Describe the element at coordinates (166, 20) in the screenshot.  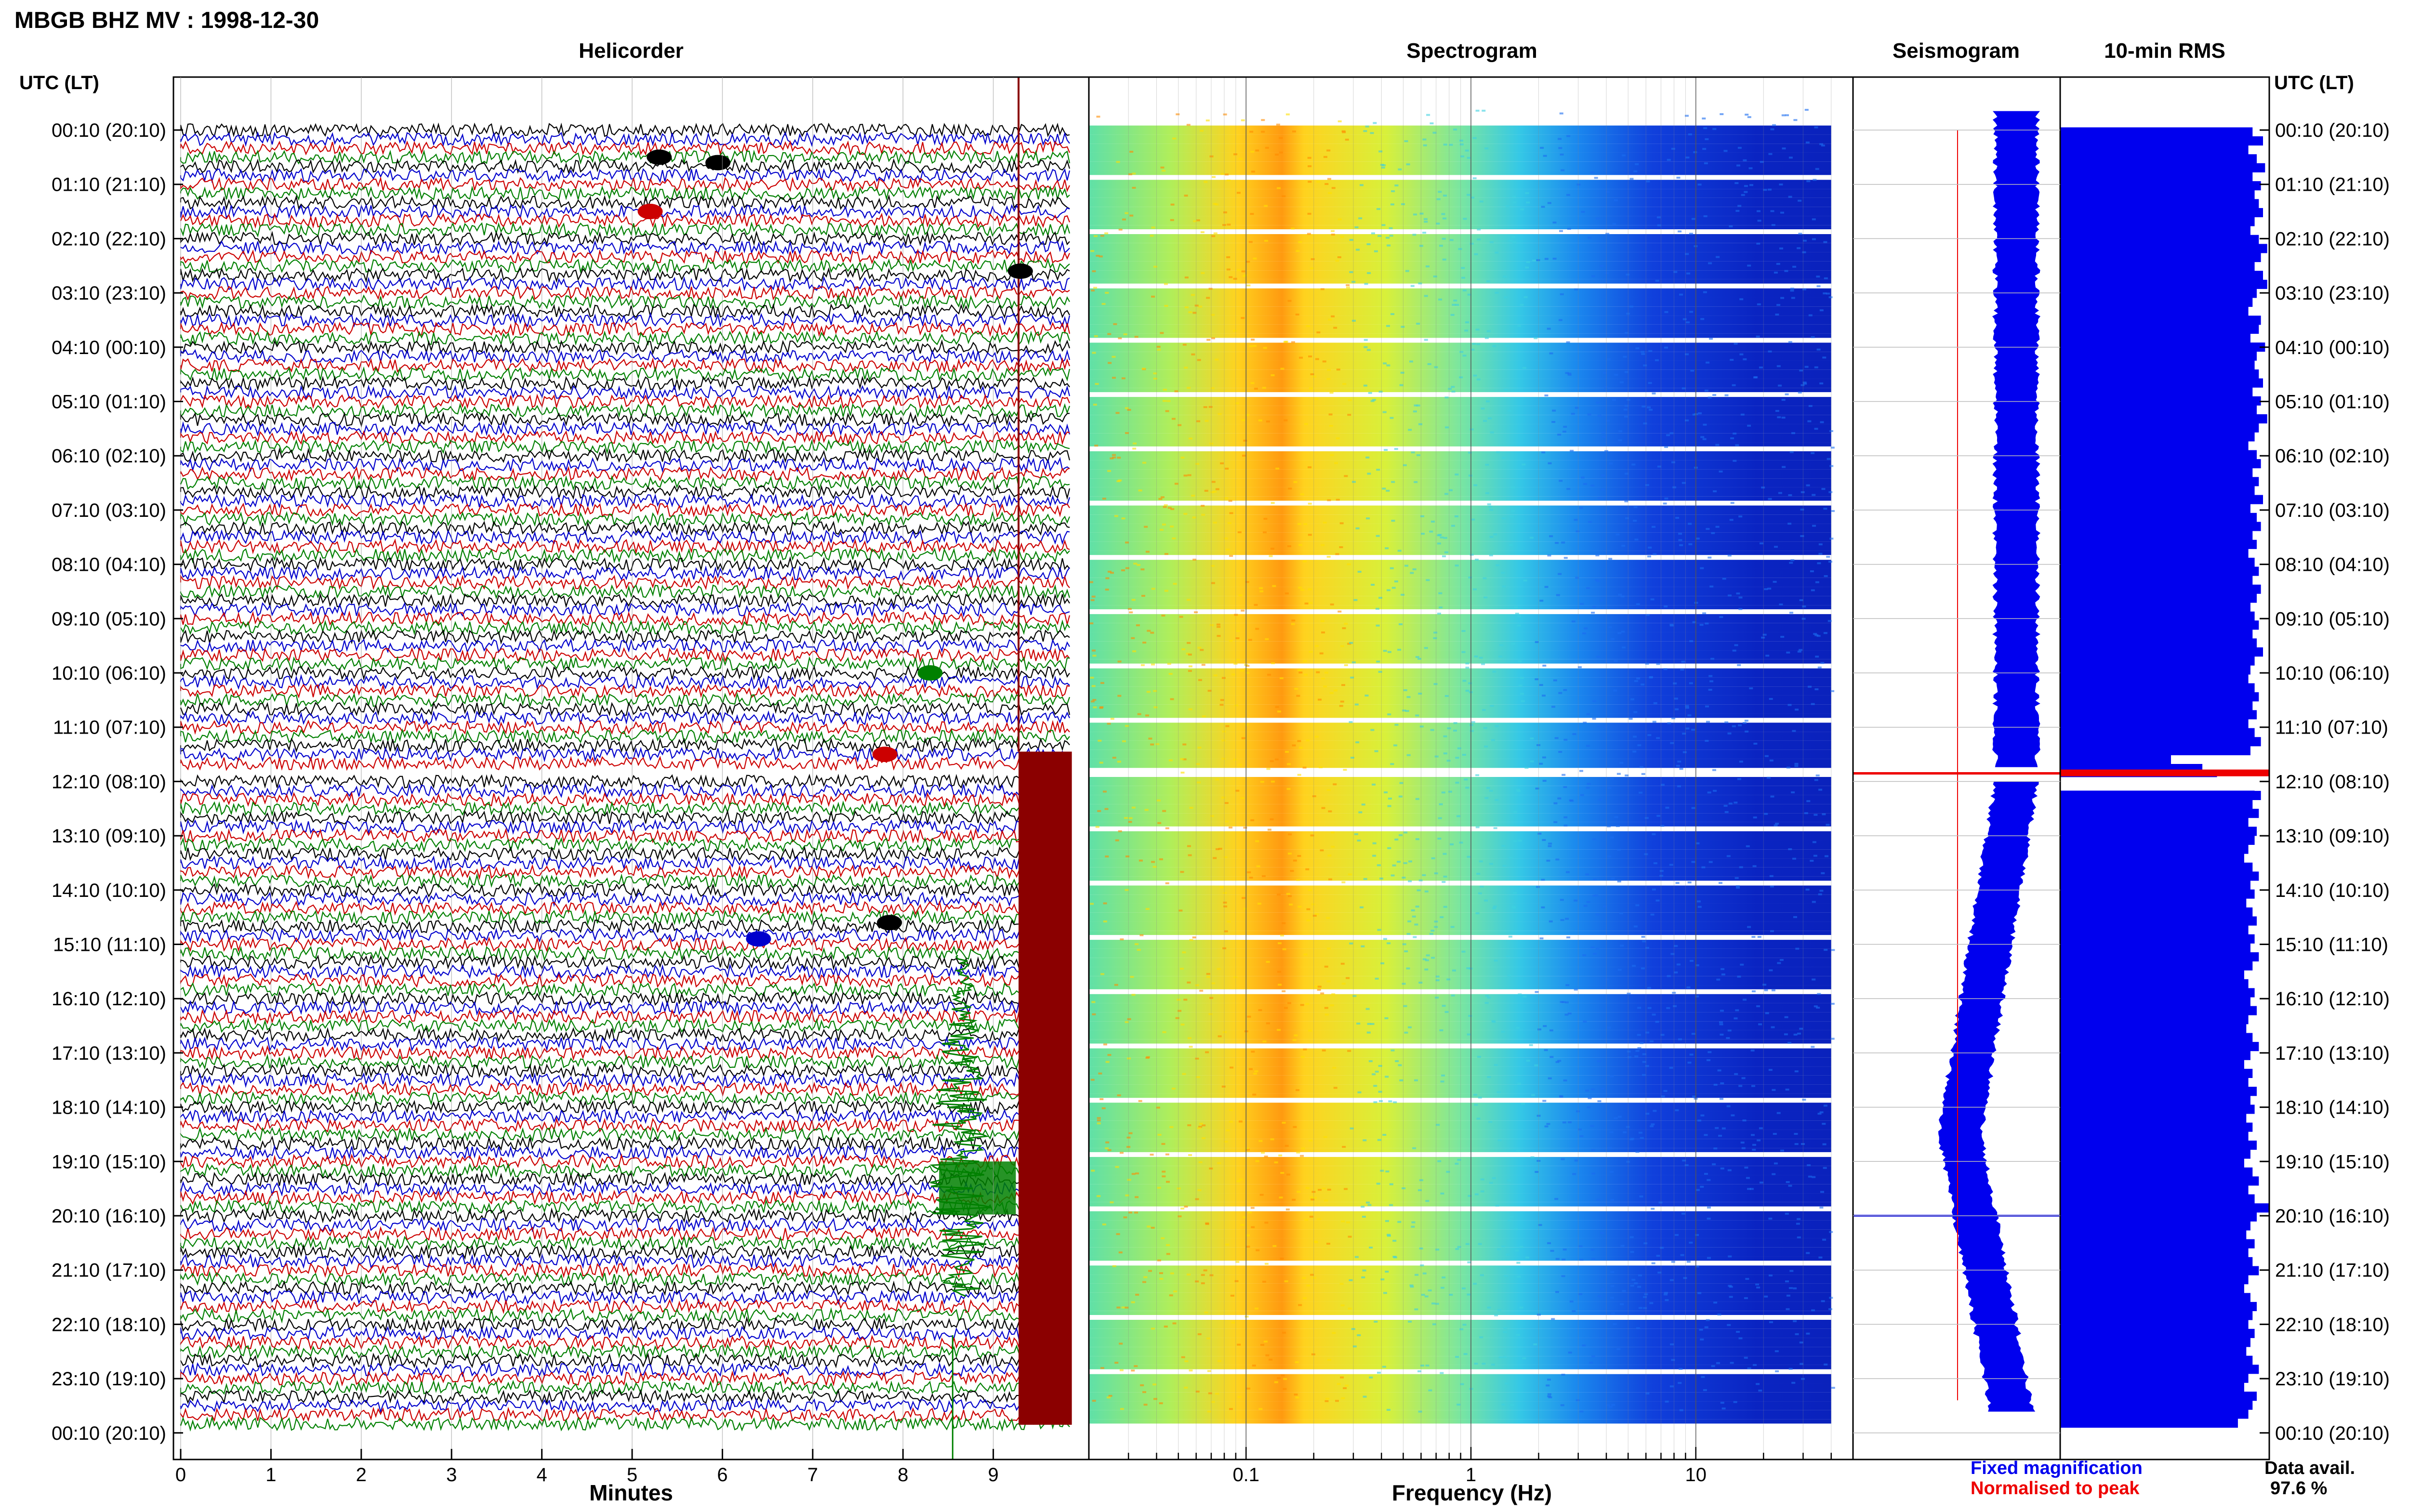
I see `figure-title: MBGB BHZ MV : 1998-12-30` at that location.